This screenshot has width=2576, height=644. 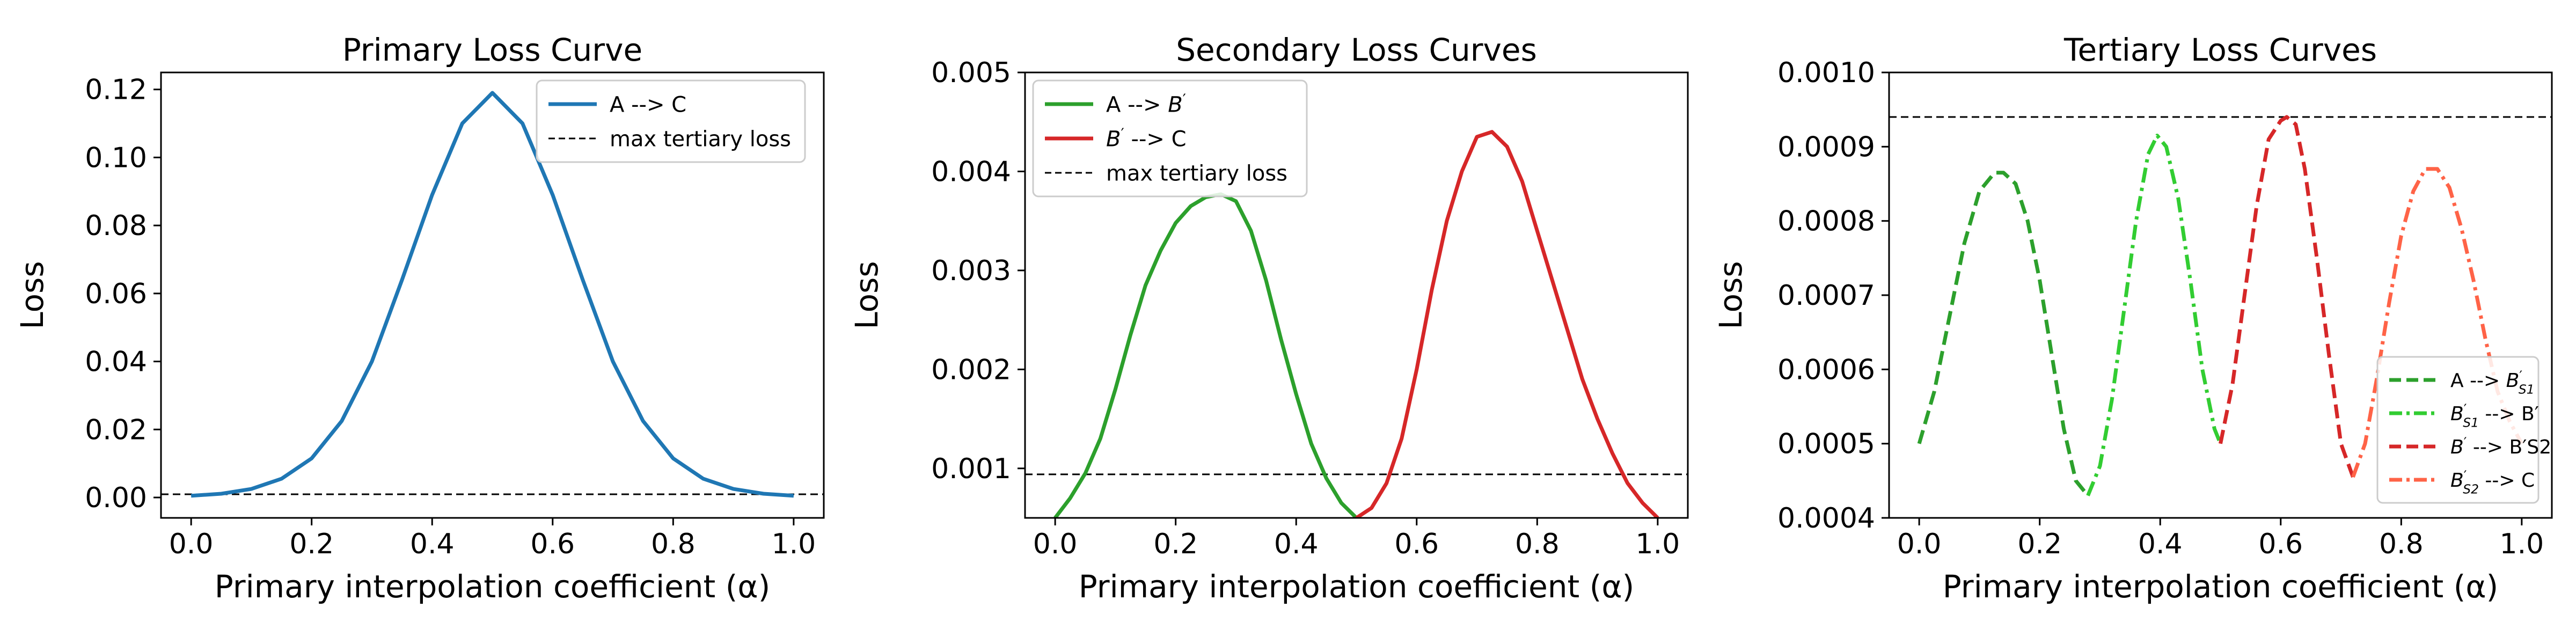 I want to click on y-tick-label: 0.0006, so click(x=1826, y=370).